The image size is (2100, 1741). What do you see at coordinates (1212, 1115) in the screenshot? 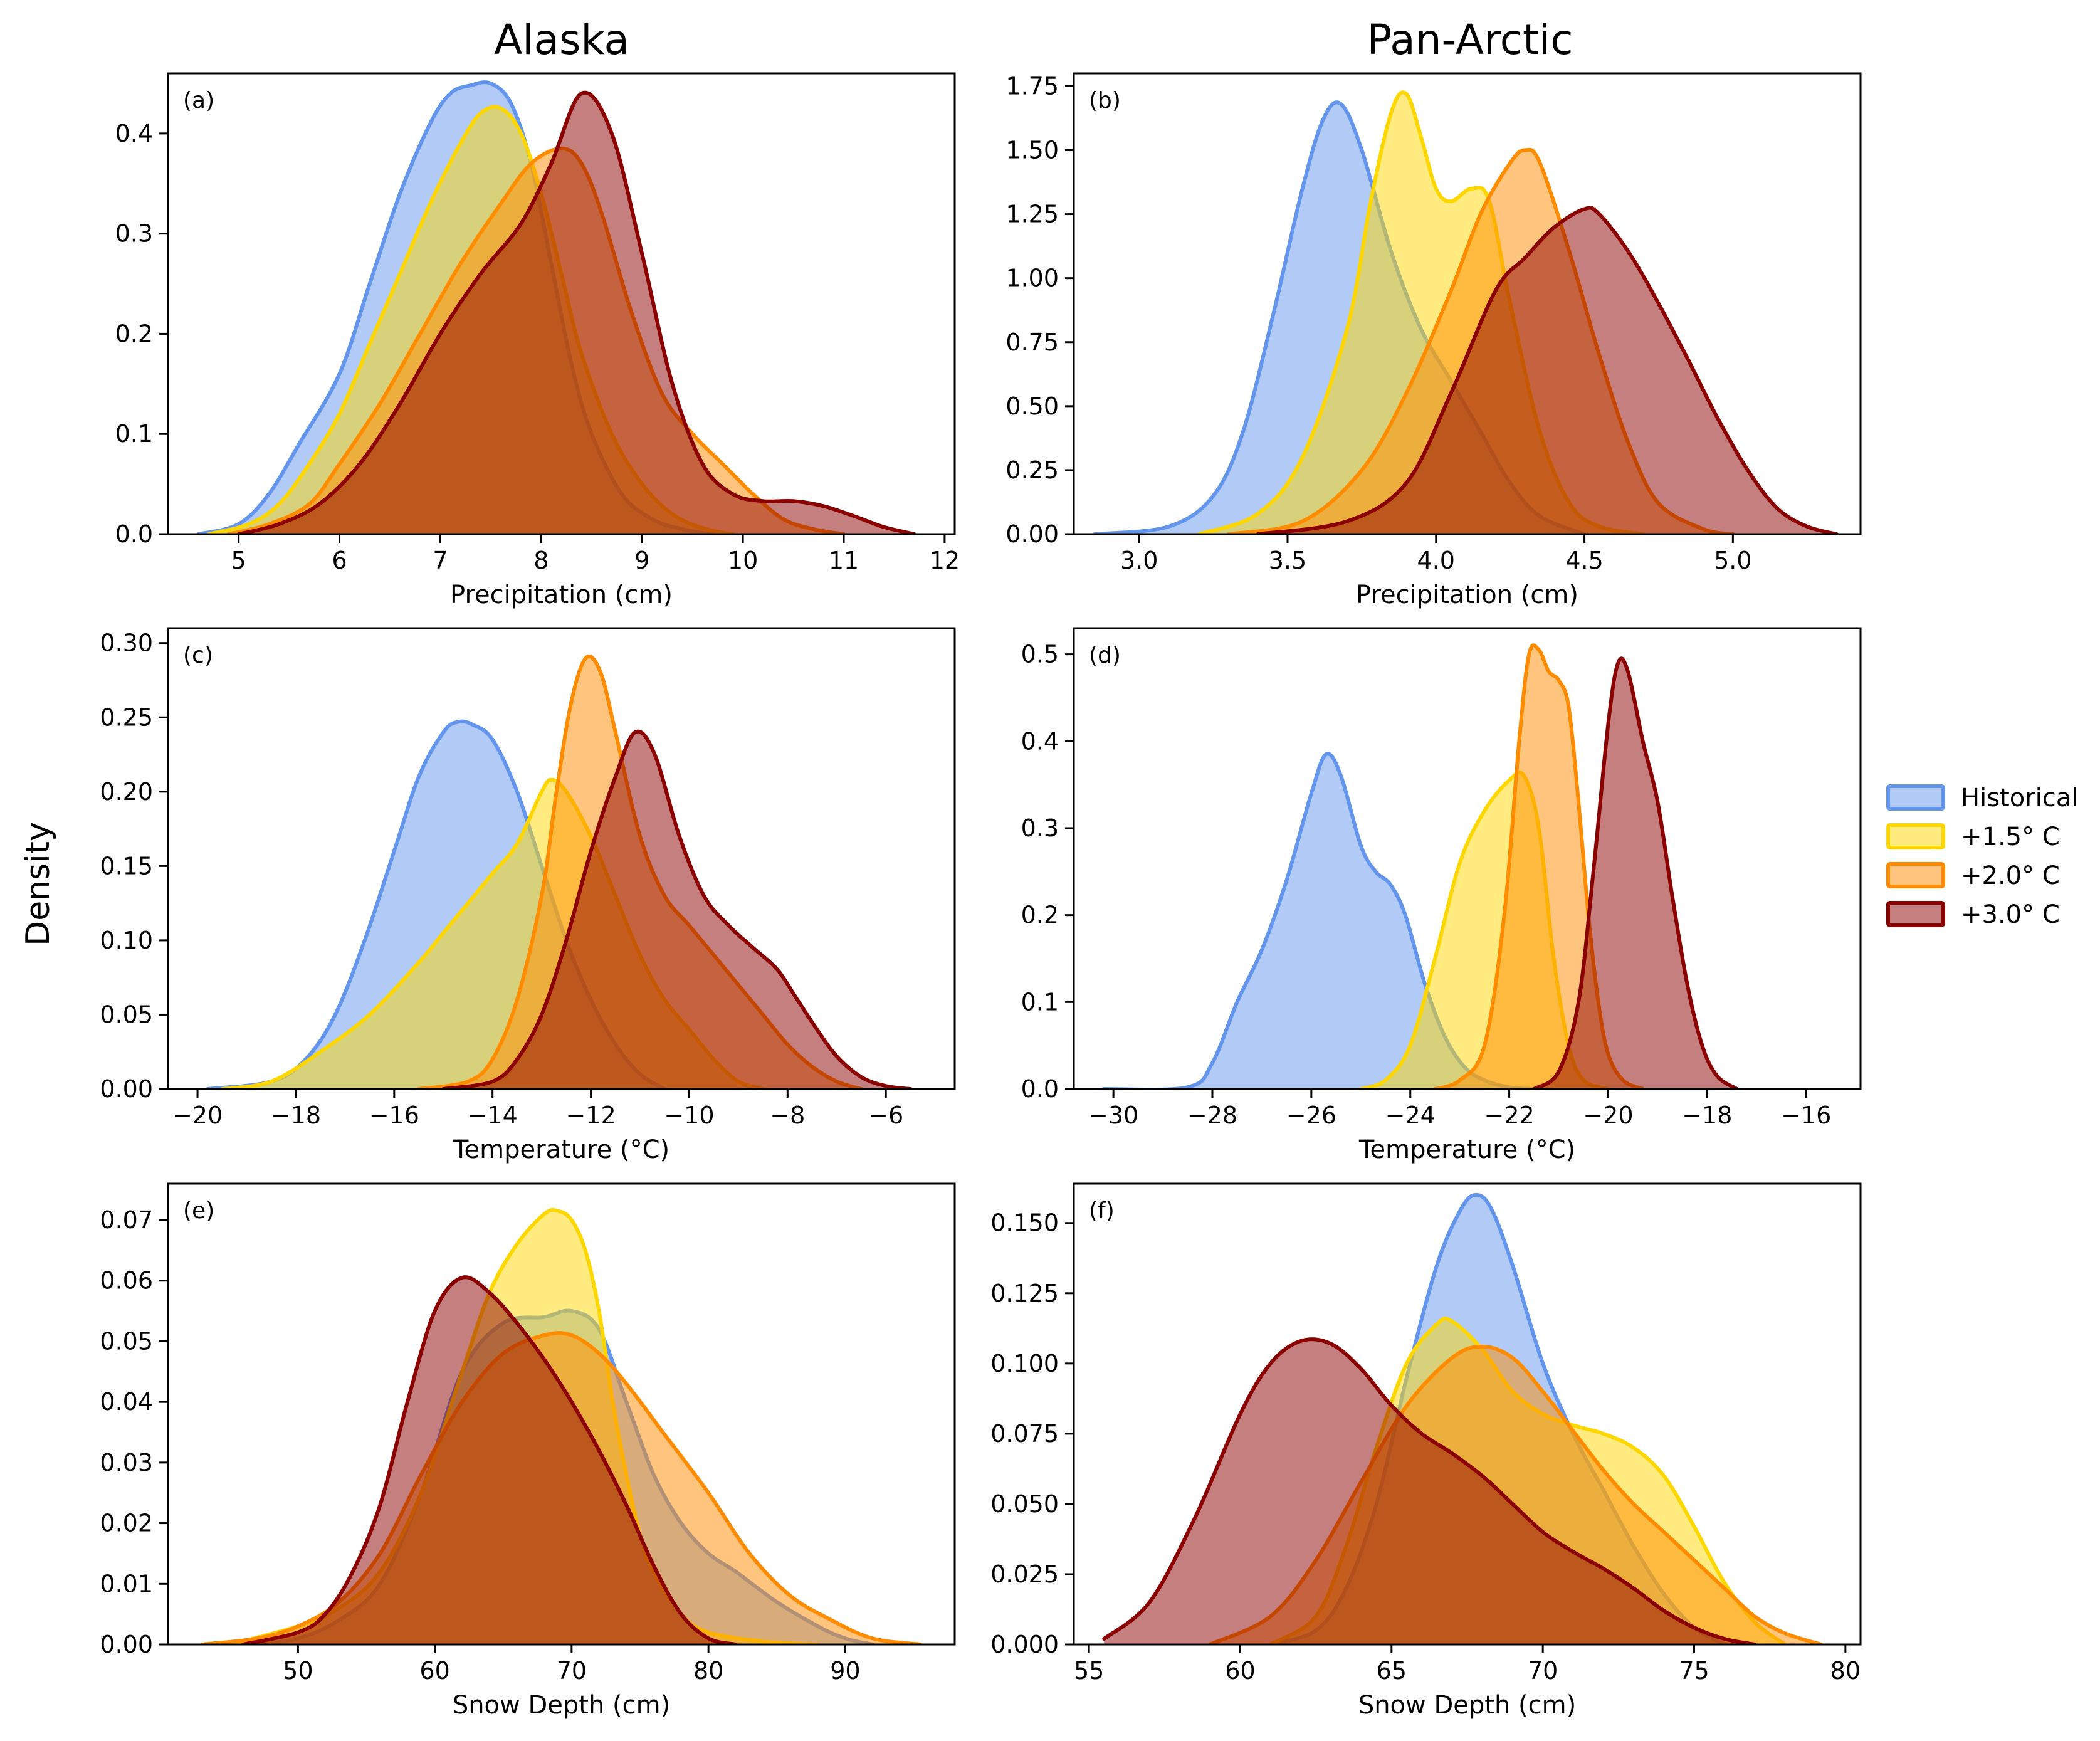
I see `x-tick-label: −28` at bounding box center [1212, 1115].